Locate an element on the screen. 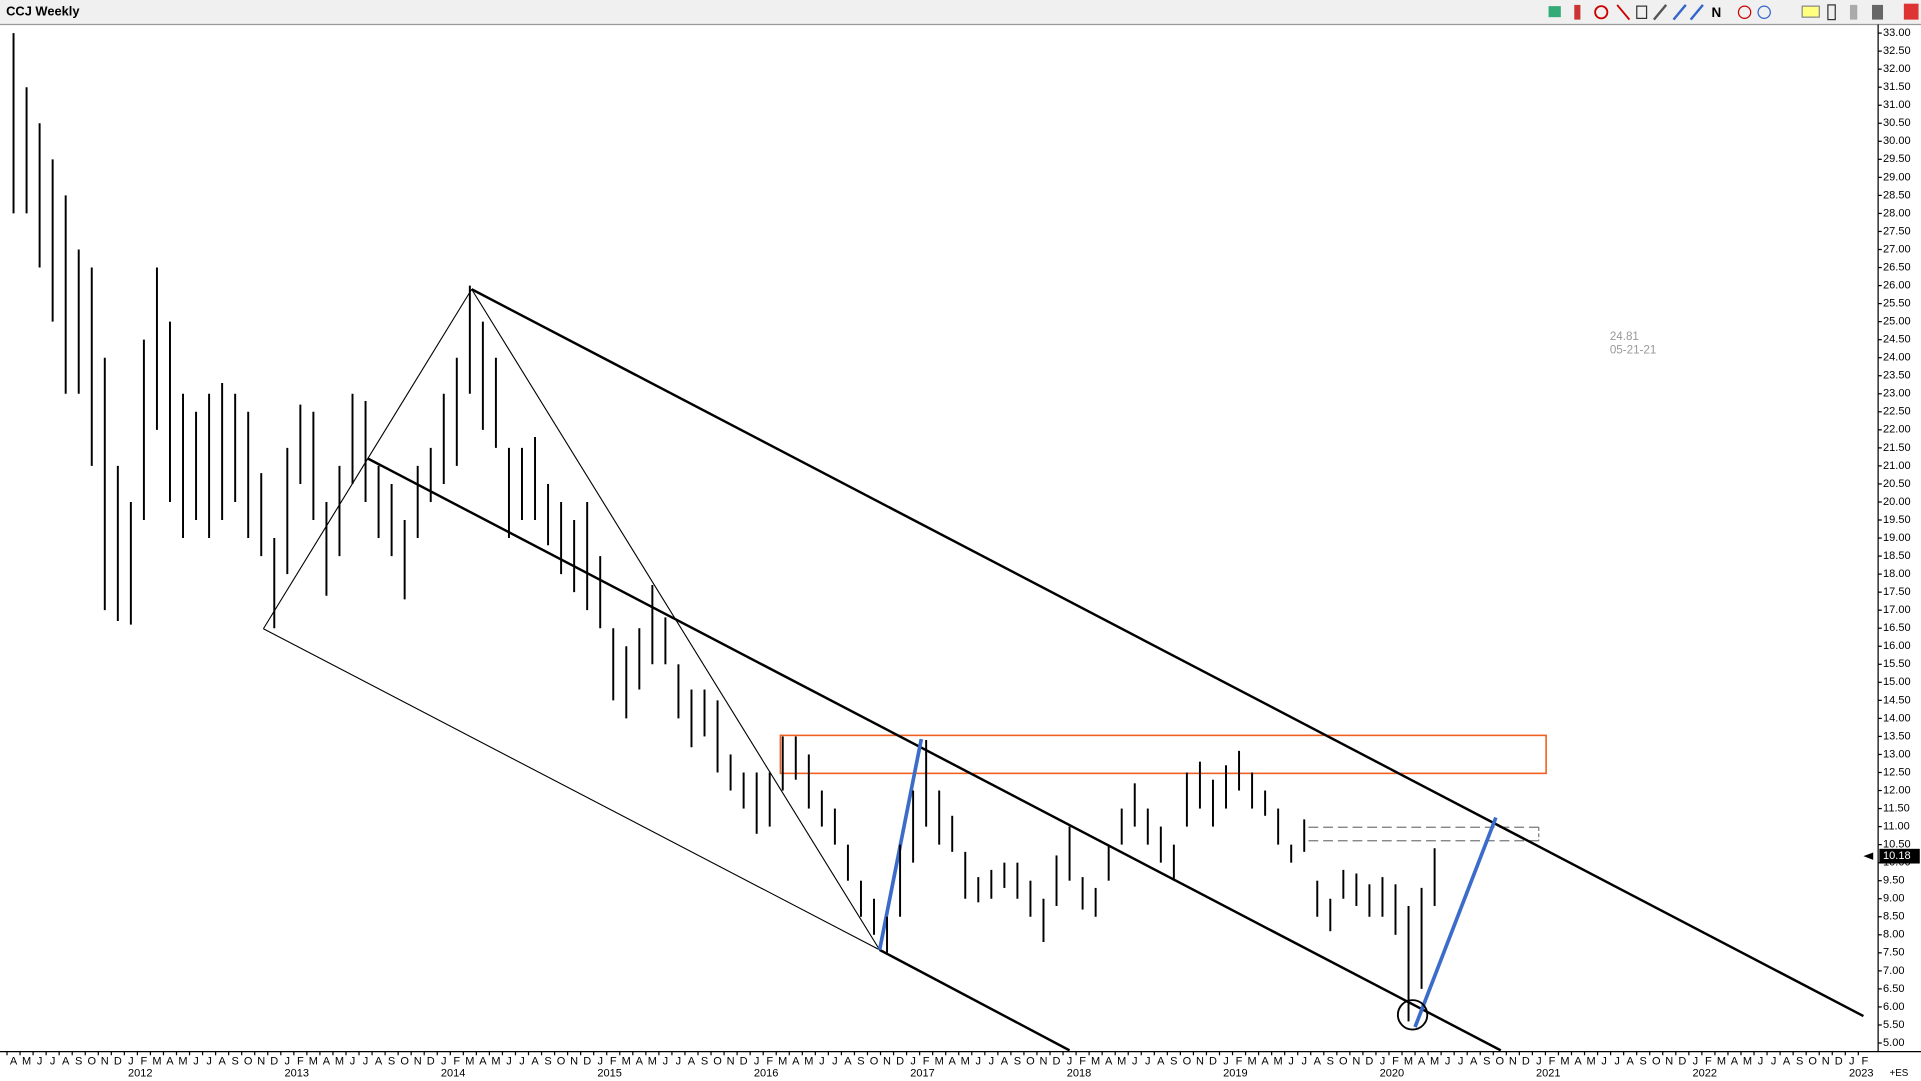 The height and width of the screenshot is (1081, 1921). y-tick-label: 17.50 is located at coordinates (1897, 592).